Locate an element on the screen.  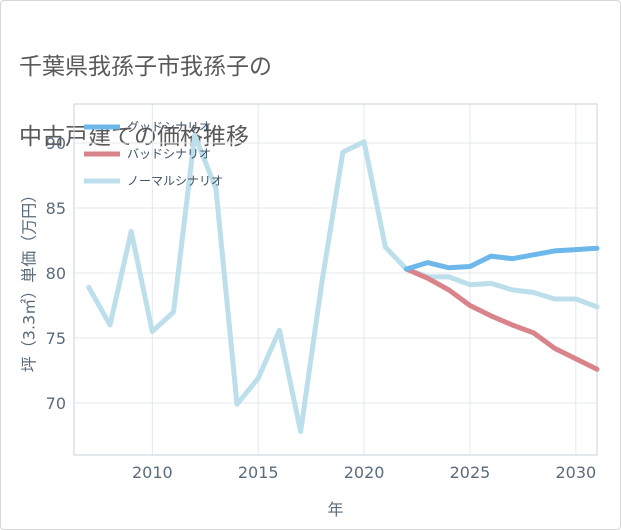
x-tick-label: 2010 is located at coordinates (152, 472).